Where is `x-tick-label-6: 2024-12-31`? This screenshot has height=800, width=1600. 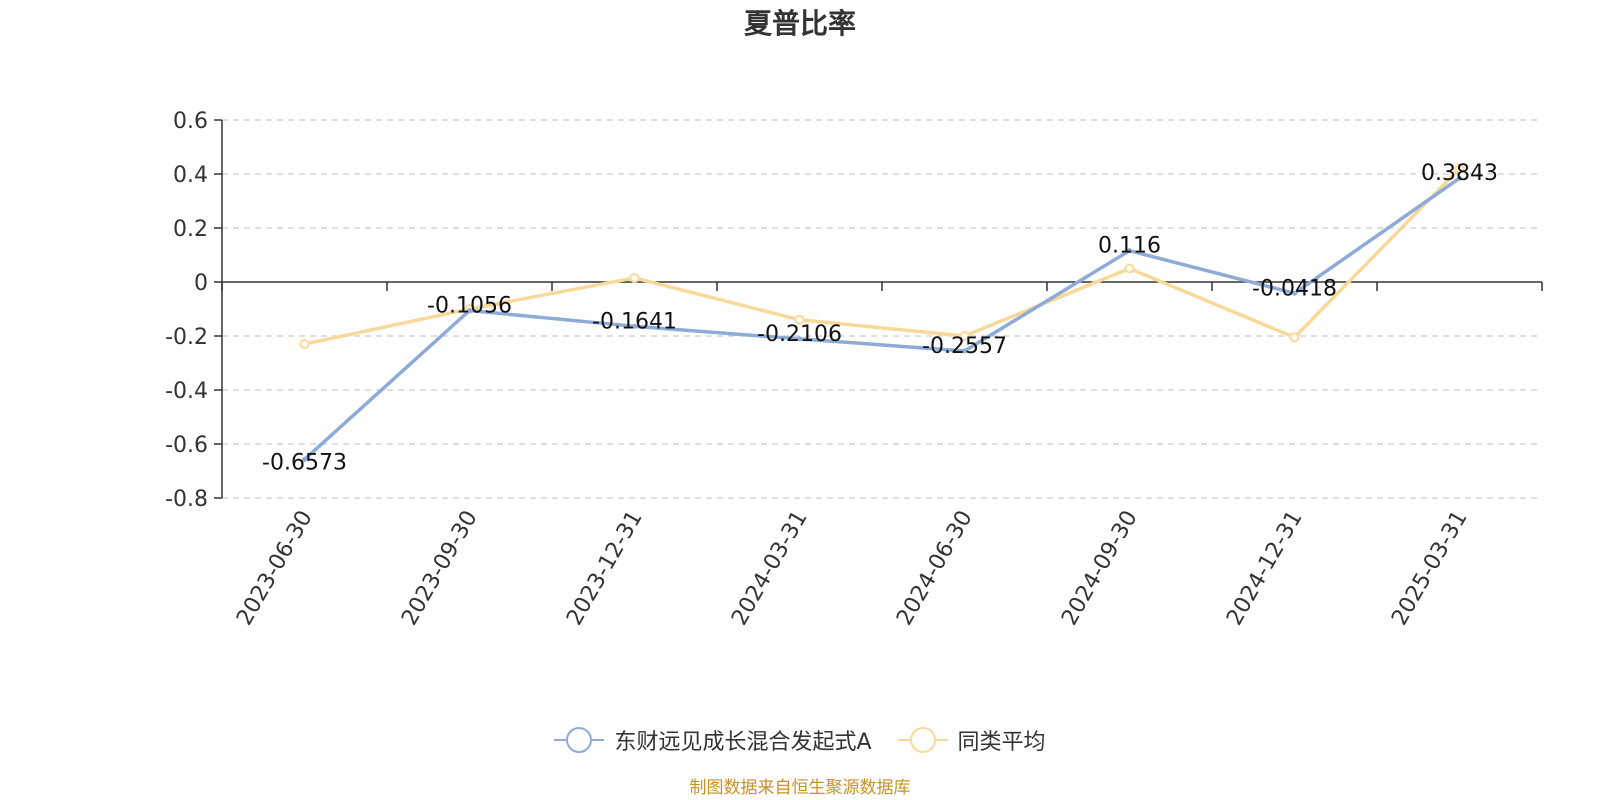 x-tick-label-6: 2024-12-31 is located at coordinates (1265, 568).